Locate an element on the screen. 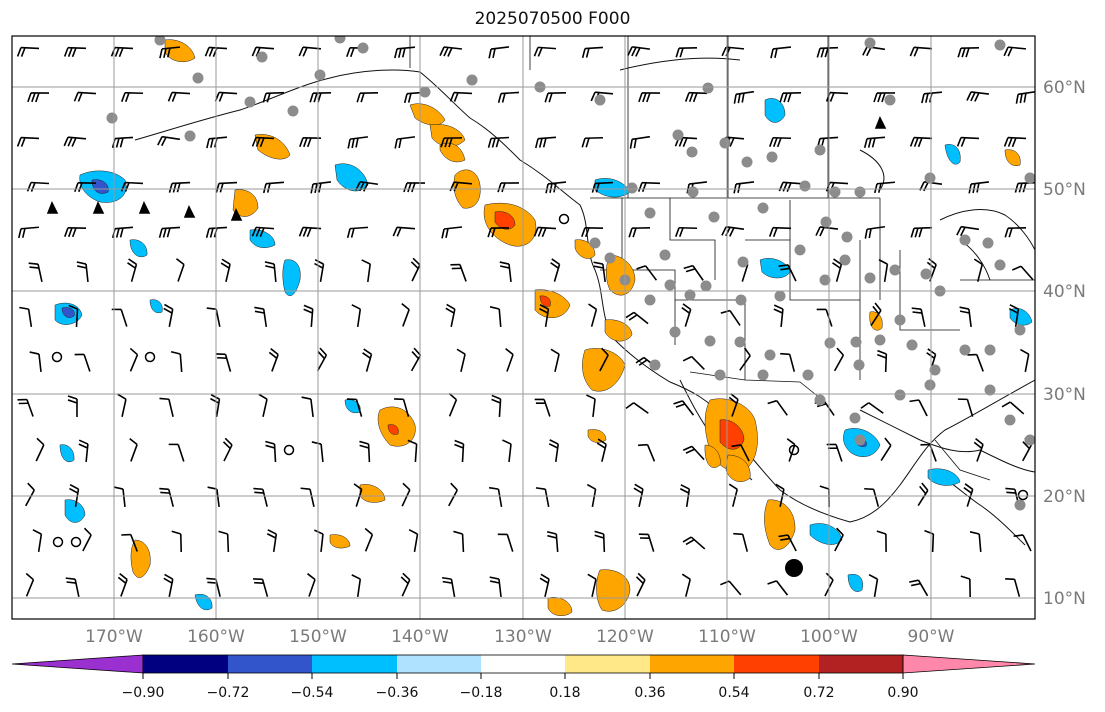 Image resolution: width=1105 pixels, height=712 pixels. map-title: 2025070500 F000 is located at coordinates (552, 19).